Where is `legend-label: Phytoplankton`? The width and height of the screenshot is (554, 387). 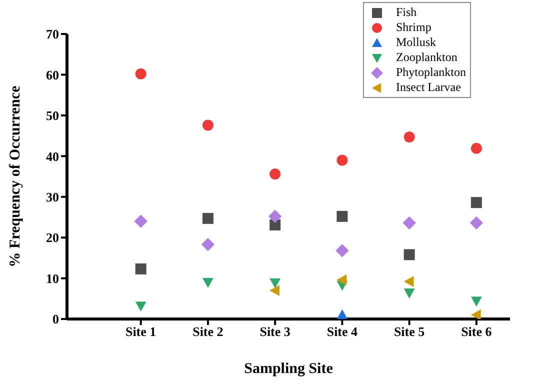
legend-label: Phytoplankton is located at coordinates (431, 72).